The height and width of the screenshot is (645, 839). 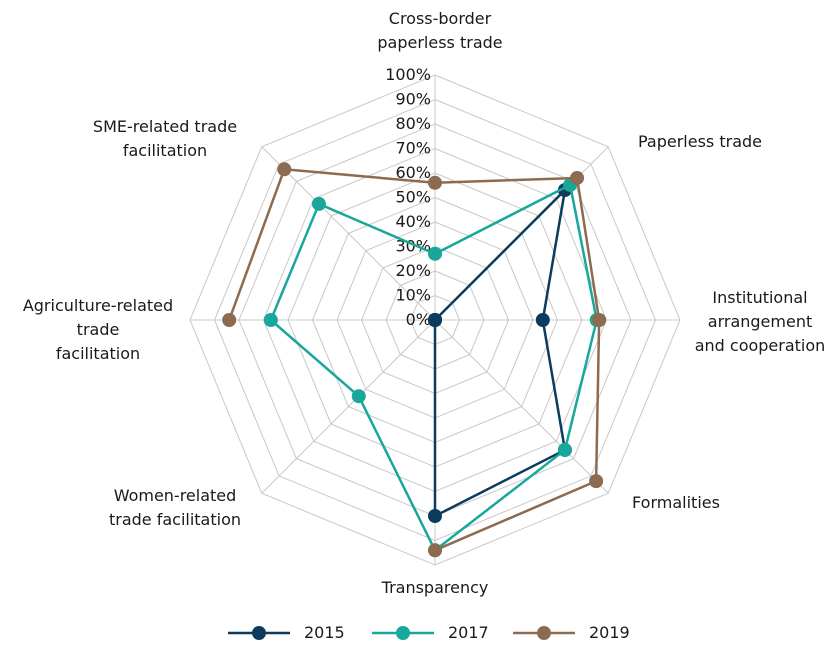 What do you see at coordinates (439, 30) in the screenshot?
I see `axis-label: Cross-border paperless trade` at bounding box center [439, 30].